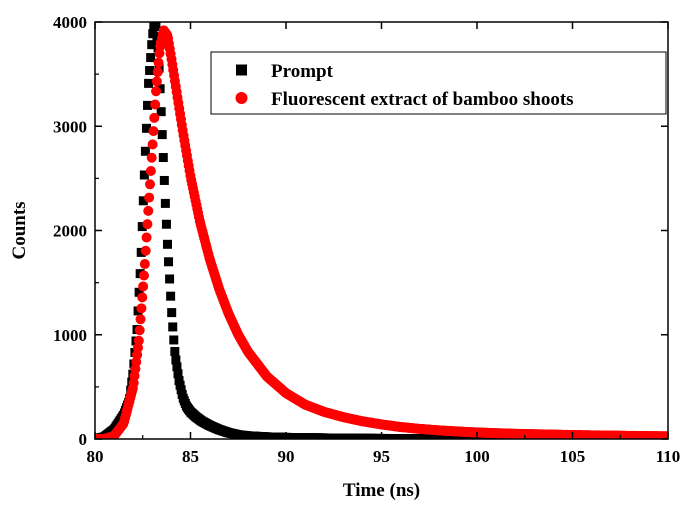 The image size is (688, 507). I want to click on legend-marker-extract, so click(241, 98).